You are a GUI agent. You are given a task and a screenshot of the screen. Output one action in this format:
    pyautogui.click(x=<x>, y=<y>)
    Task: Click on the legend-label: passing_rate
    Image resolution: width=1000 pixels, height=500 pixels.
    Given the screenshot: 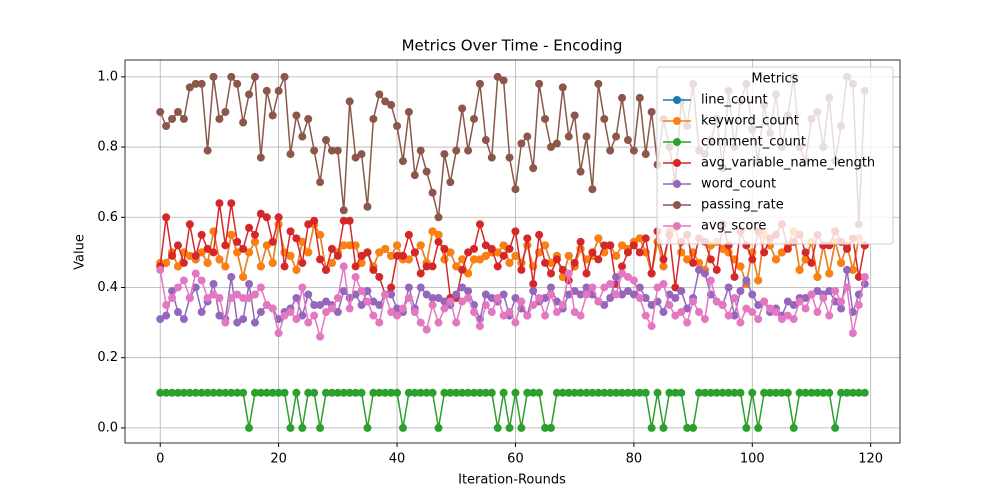 What is the action you would take?
    pyautogui.click(x=742, y=205)
    